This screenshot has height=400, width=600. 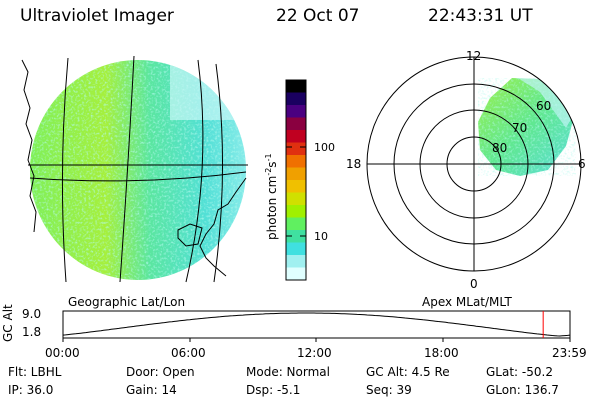 I want to click on mlt-label-0: 0, so click(x=474, y=284).